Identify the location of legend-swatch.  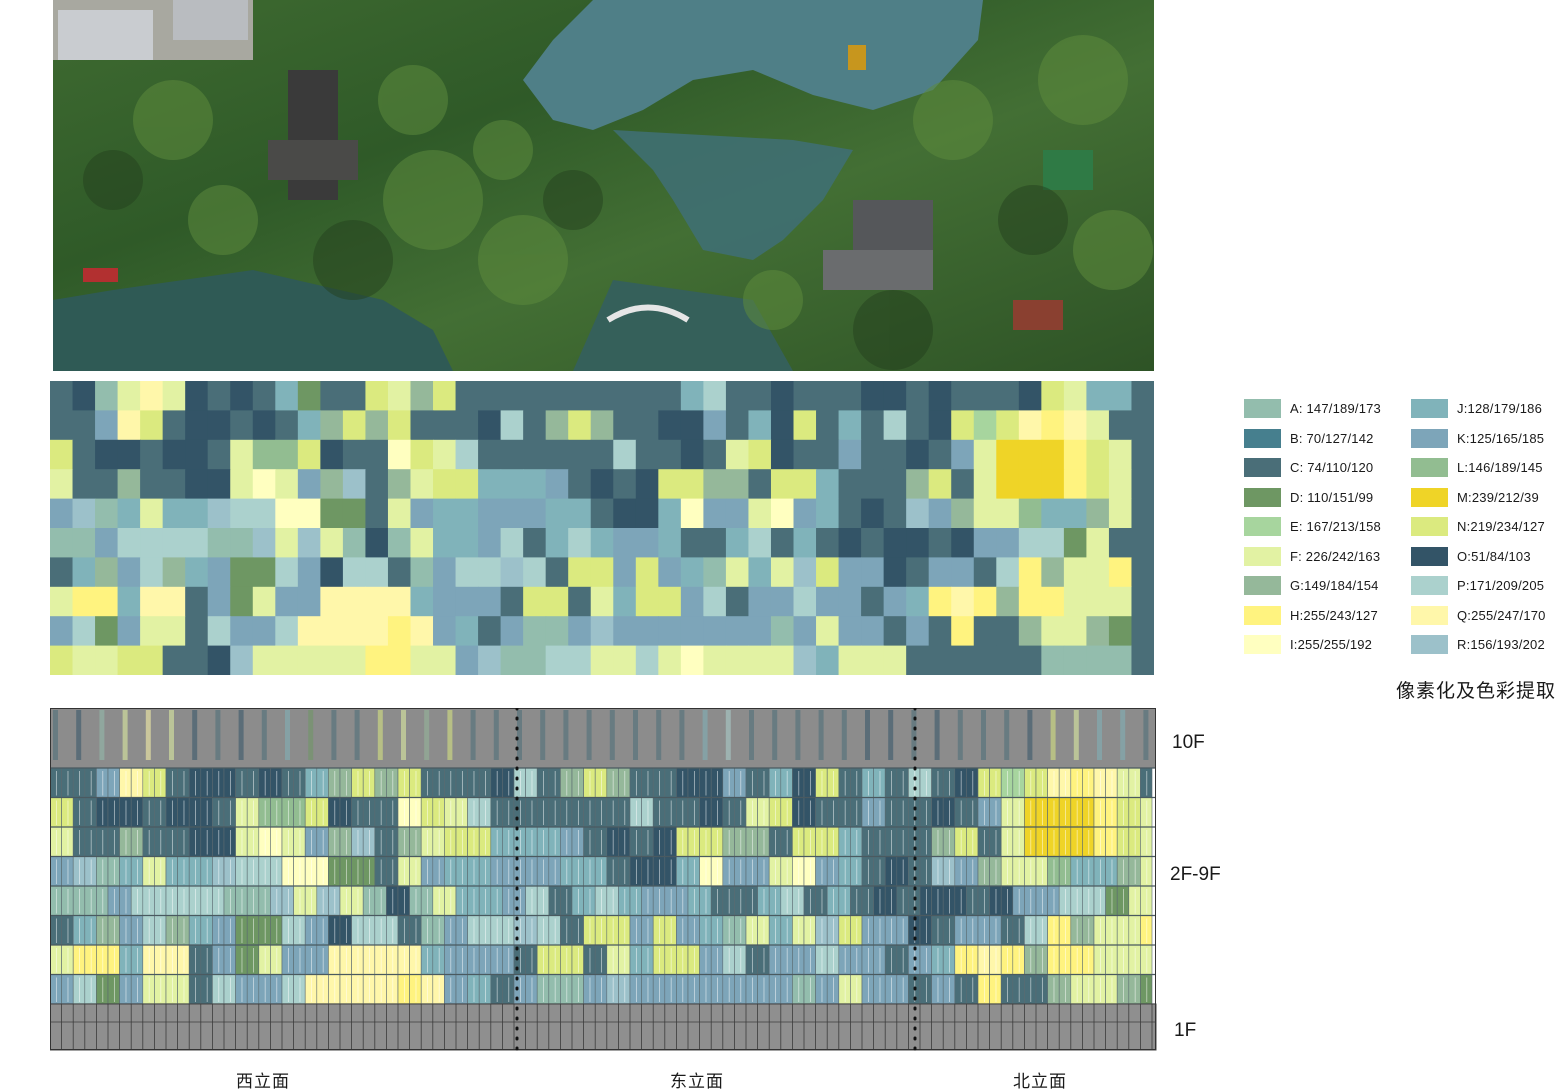
(1429, 438).